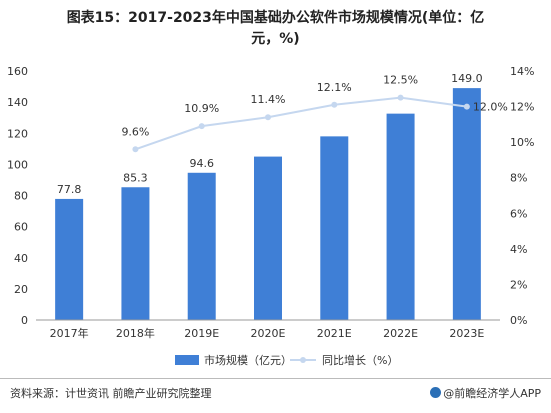 The width and height of the screenshot is (551, 413). What do you see at coordinates (275, 29) in the screenshot?
I see `chart-title: 图表15：2017-2023年中国基础办公软件市场规模情况(单位：亿 元，%)` at bounding box center [275, 29].